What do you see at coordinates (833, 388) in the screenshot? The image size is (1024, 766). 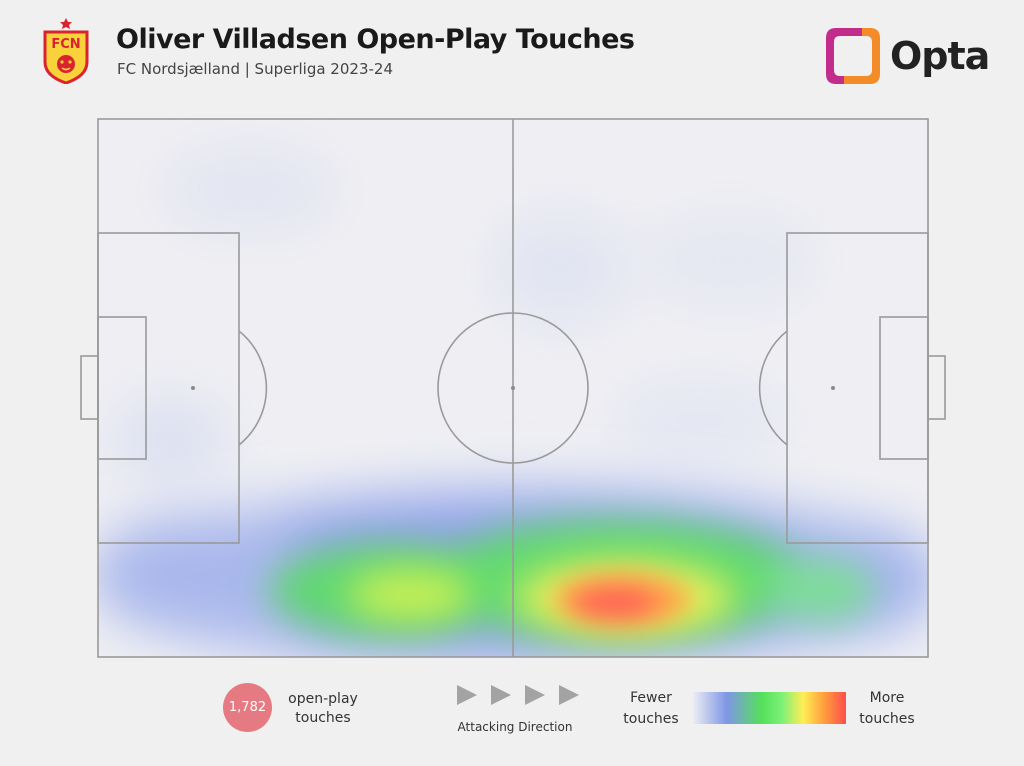 I see `right-penalty-spot` at bounding box center [833, 388].